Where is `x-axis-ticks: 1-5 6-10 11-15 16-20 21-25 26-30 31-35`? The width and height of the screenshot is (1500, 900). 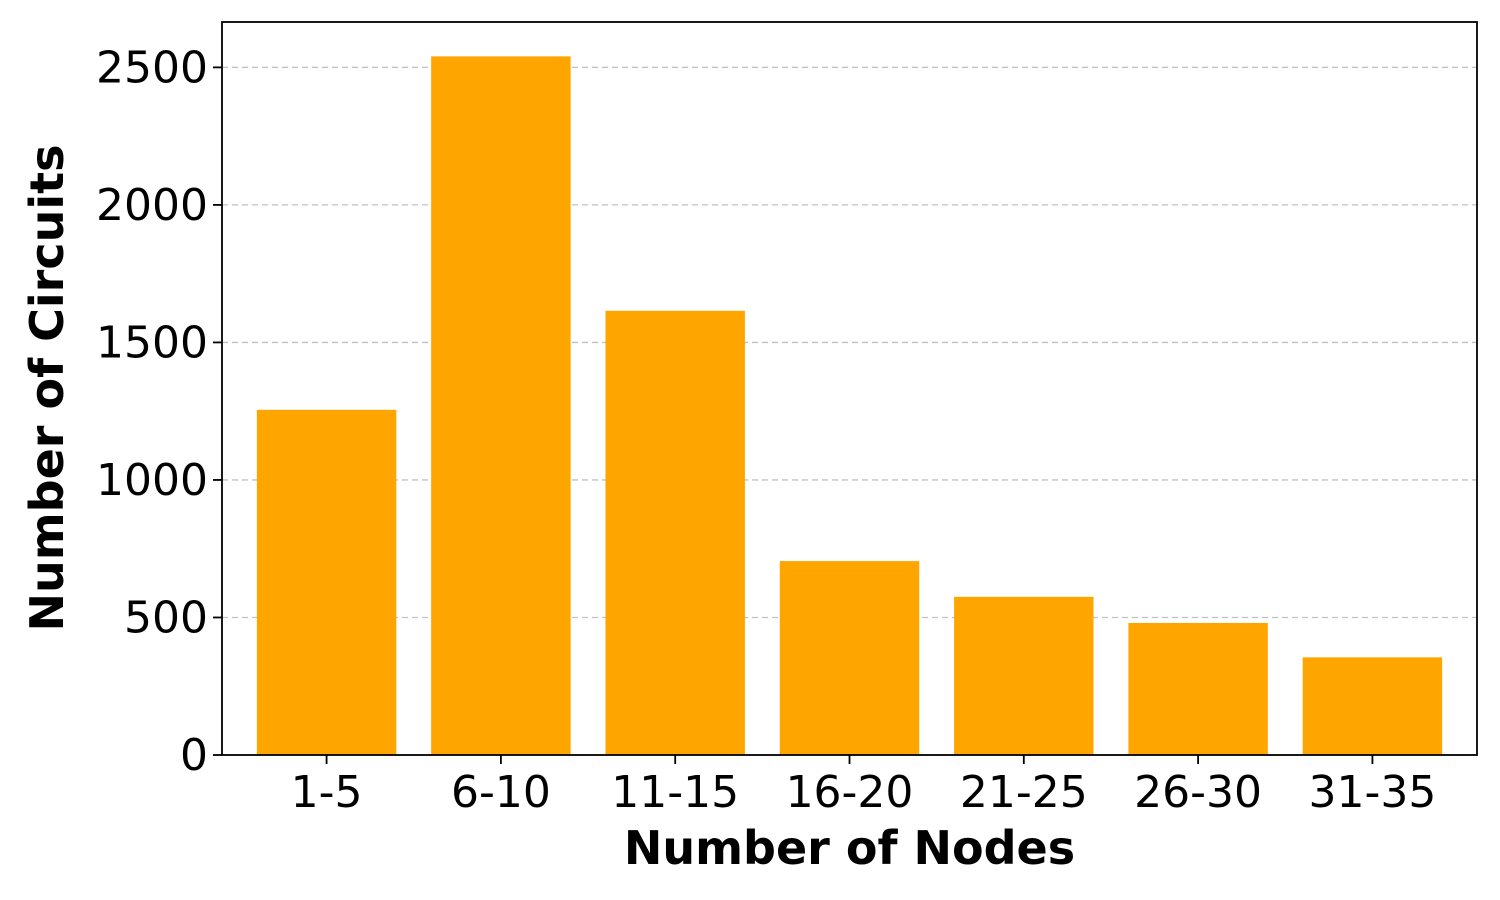 x-axis-ticks: 1-5 6-10 11-15 16-20 21-25 26-30 31-35 is located at coordinates (863, 786).